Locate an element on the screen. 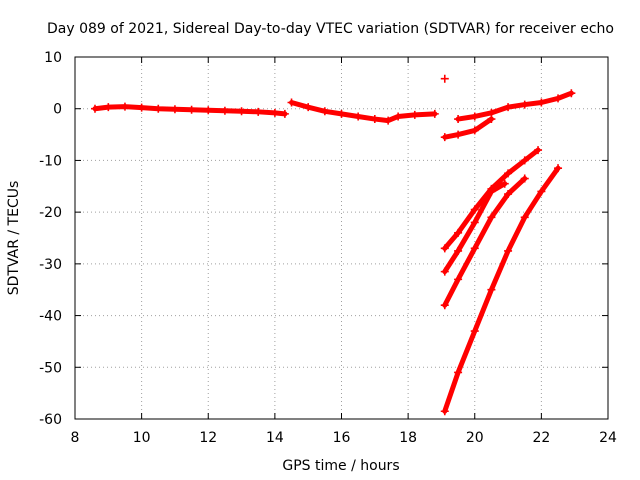  y-tick-label: 0 is located at coordinates (57, 110).